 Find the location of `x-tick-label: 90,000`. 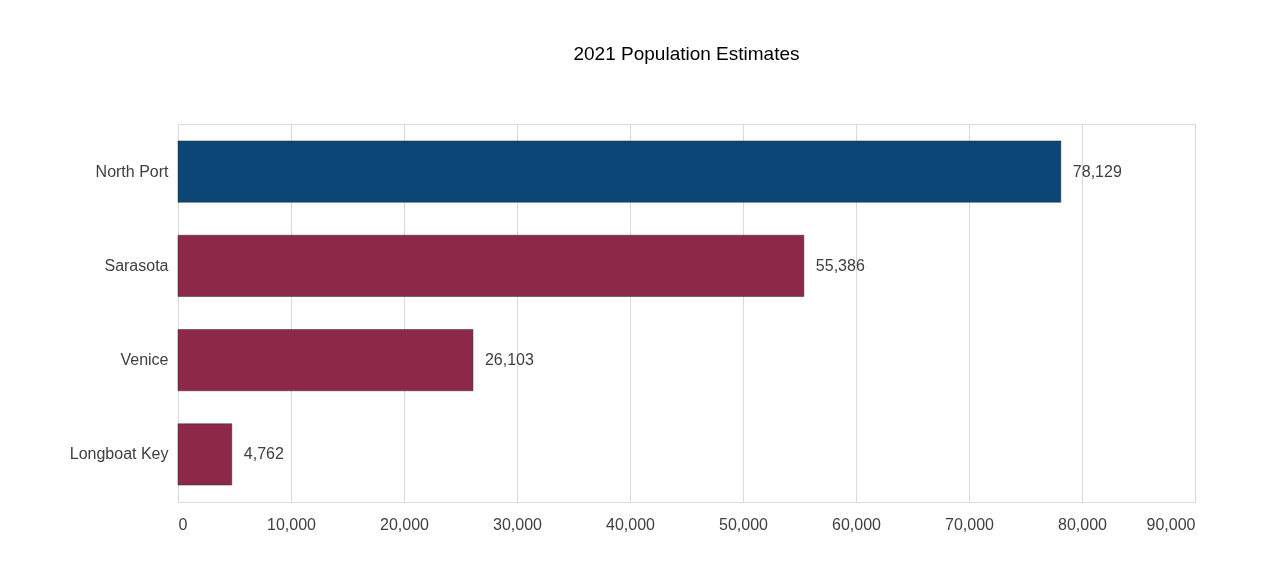

x-tick-label: 90,000 is located at coordinates (1171, 524).